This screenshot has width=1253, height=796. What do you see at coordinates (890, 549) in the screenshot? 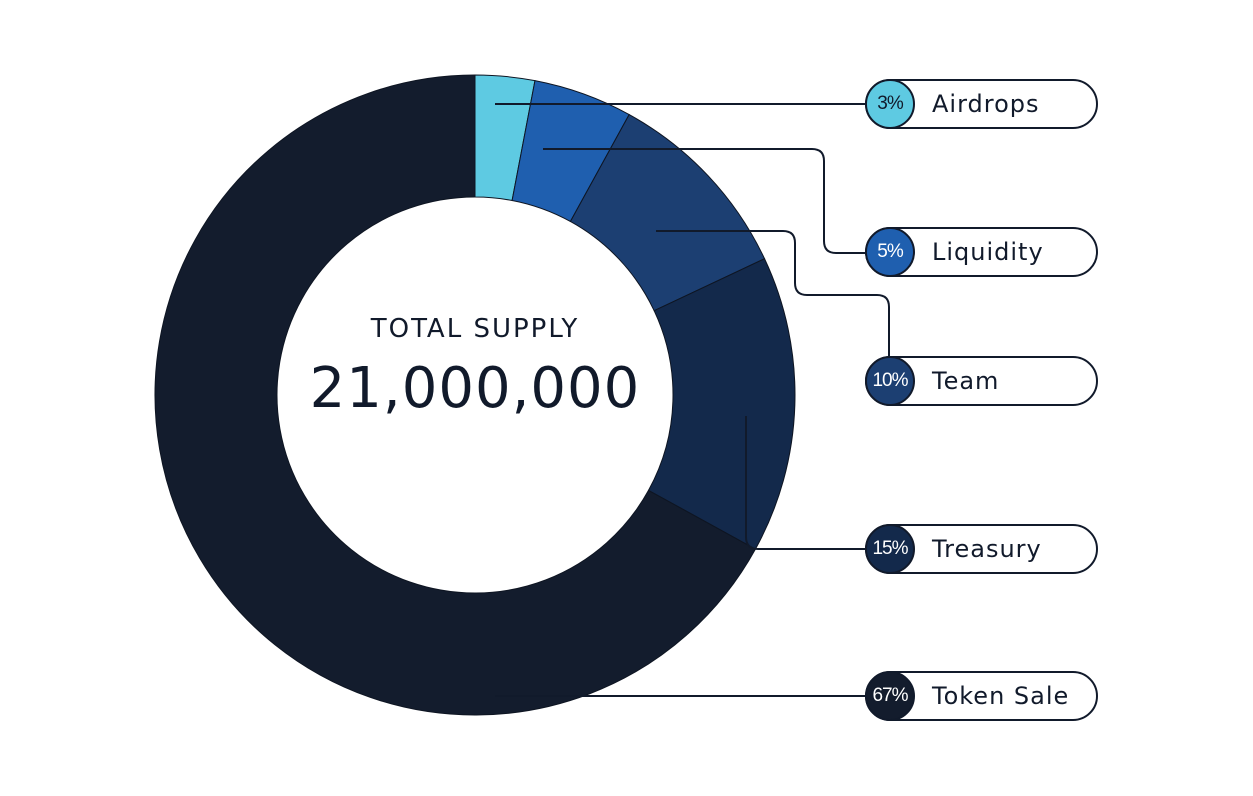
I see `legend-percent-badge: 15%` at bounding box center [890, 549].